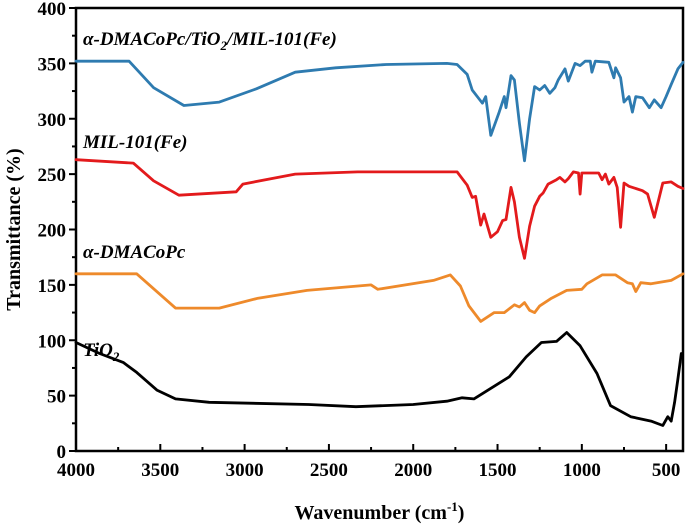 Image resolution: width=685 pixels, height=527 pixels. I want to click on series-label-1: MIL-101(Fe), so click(134, 142).